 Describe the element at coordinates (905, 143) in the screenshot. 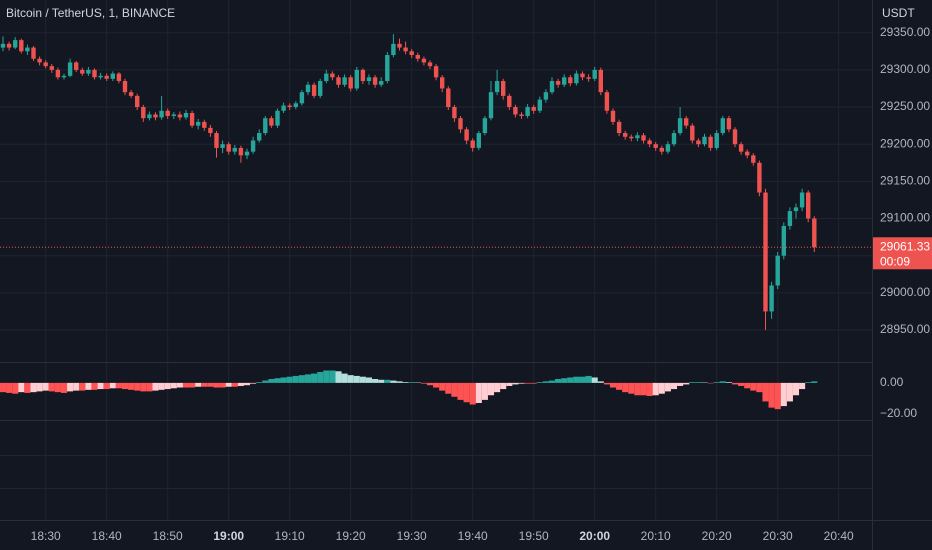

I see `y-tick-label: 29200.00` at that location.